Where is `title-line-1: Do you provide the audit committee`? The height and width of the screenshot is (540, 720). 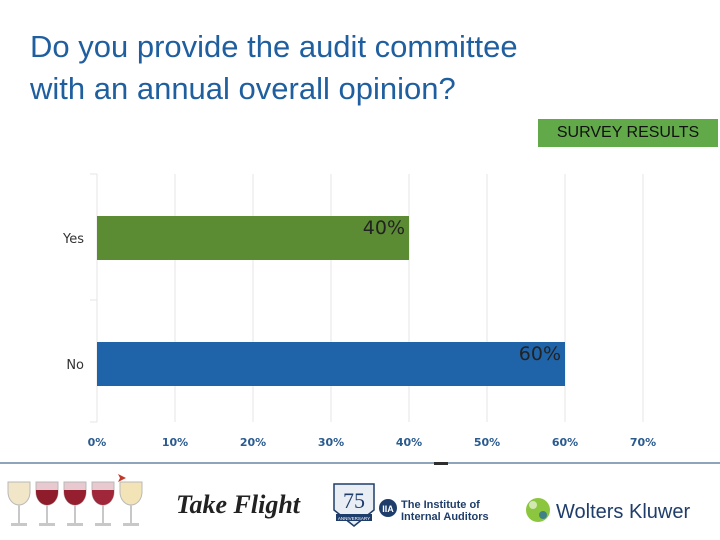
title-line-1: Do you provide the audit committee is located at coordinates (274, 46).